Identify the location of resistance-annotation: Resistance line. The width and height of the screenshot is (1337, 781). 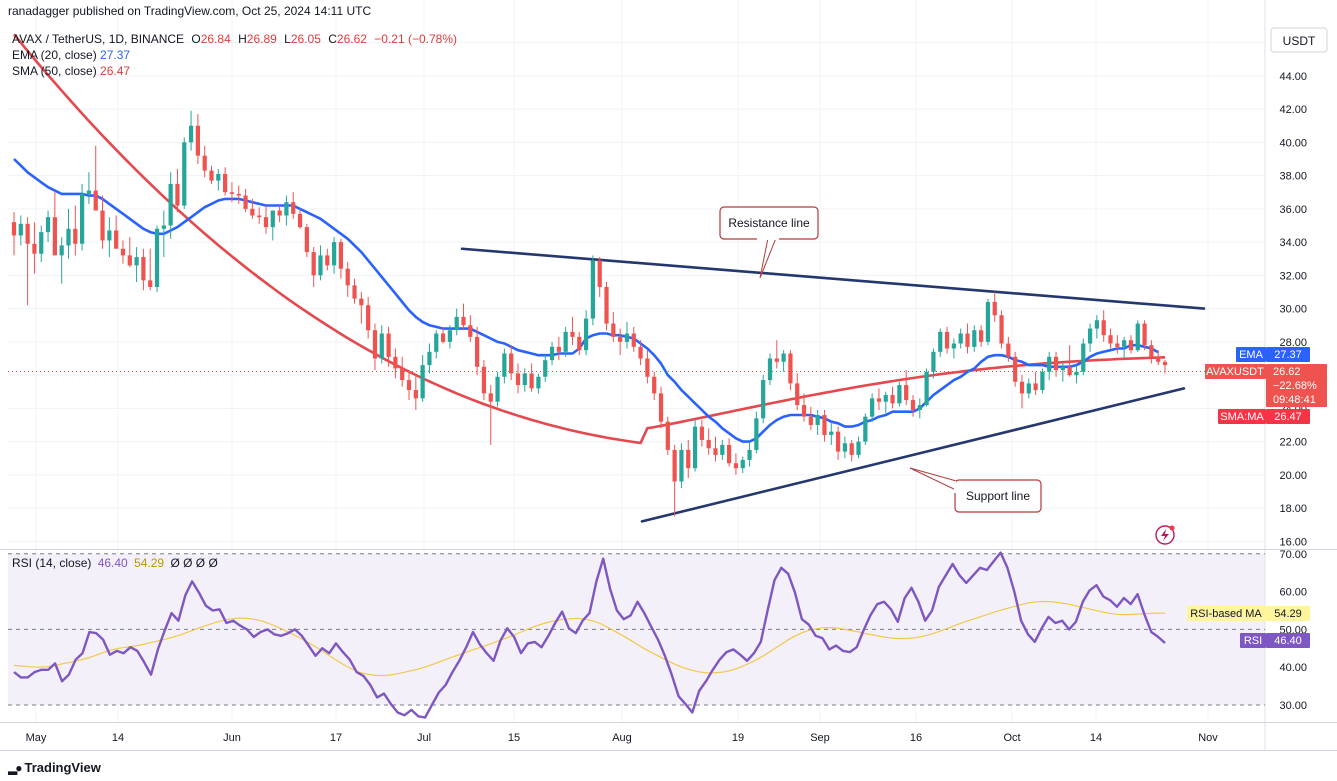
(769, 242).